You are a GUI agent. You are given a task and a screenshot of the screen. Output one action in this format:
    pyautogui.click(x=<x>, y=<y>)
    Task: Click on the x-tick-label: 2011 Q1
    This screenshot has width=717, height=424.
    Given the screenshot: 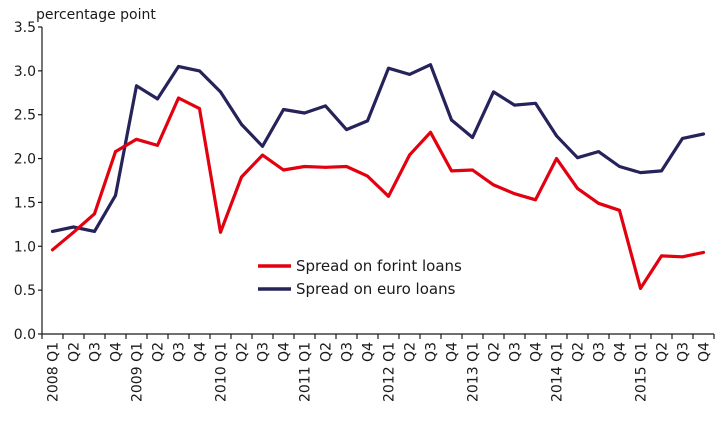 What is the action you would take?
    pyautogui.click(x=306, y=372)
    